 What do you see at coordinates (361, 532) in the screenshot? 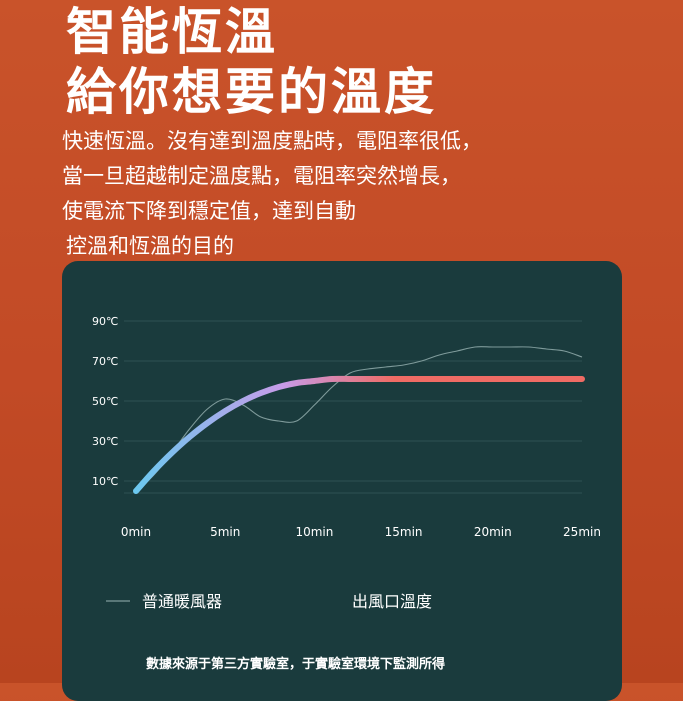
I see `x-axis-ticks: 0min 5min 10min 15min 20min 25min` at bounding box center [361, 532].